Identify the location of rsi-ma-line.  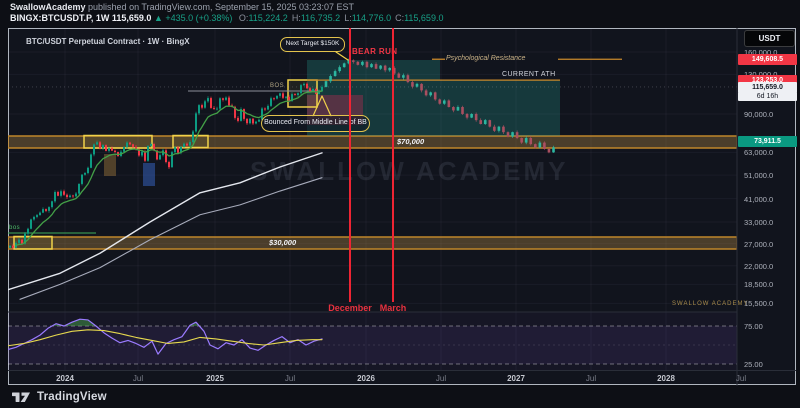
(165, 338).